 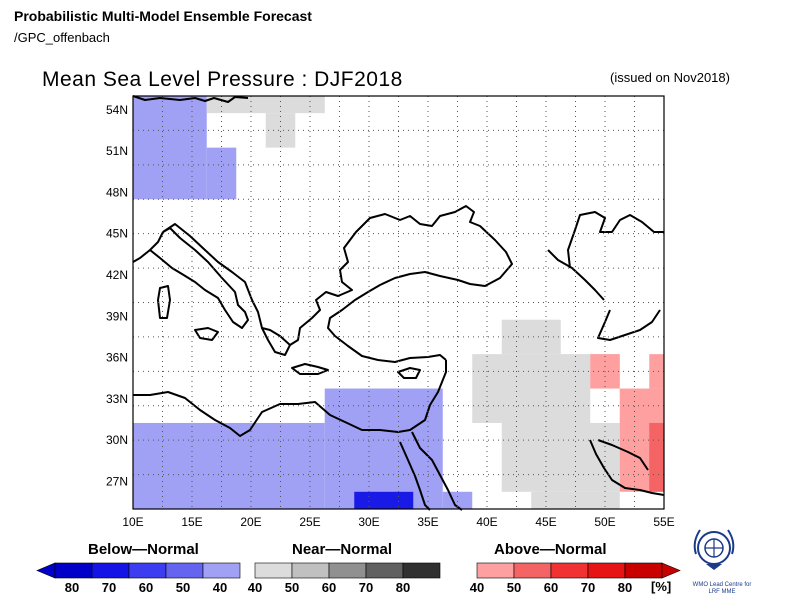 What do you see at coordinates (117, 151) in the screenshot?
I see `lat-tick-label: 51N` at bounding box center [117, 151].